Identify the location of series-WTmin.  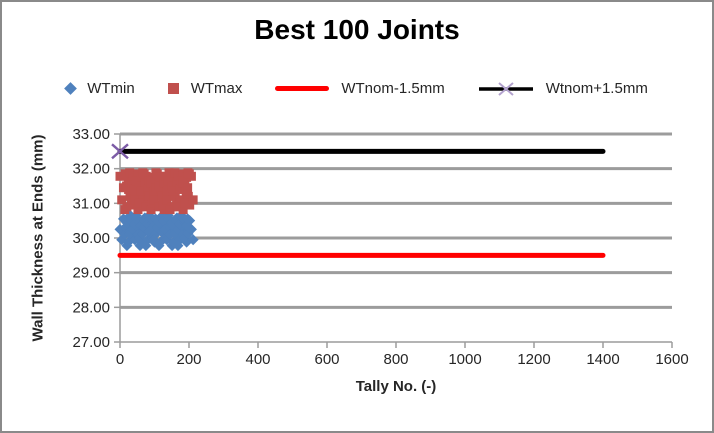
(156, 230).